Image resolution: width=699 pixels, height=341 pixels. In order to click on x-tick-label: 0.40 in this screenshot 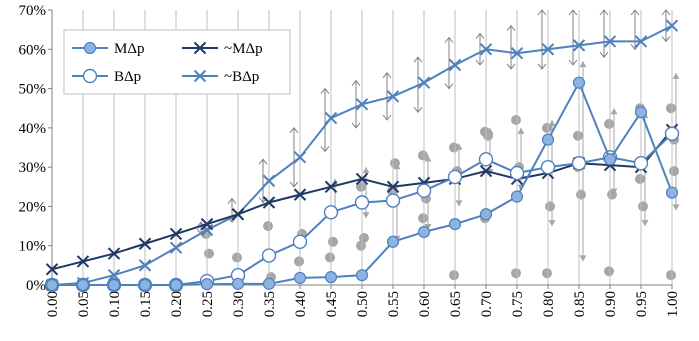, I will do `click(301, 304)`.